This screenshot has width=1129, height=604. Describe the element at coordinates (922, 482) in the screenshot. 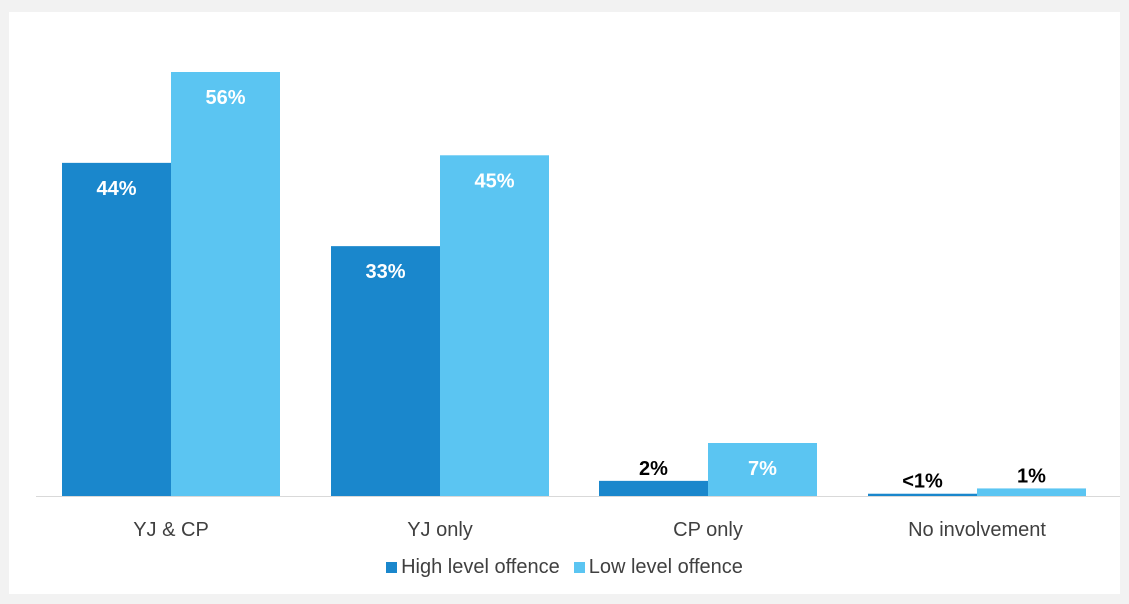

I see `data-label: <1%` at that location.